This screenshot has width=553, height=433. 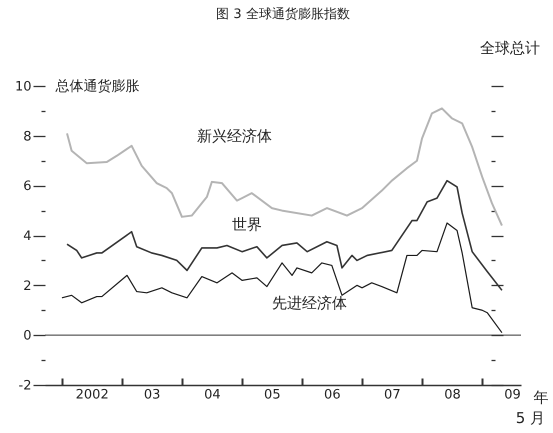 What do you see at coordinates (247, 224) in the screenshot?
I see `series-label: 世界` at bounding box center [247, 224].